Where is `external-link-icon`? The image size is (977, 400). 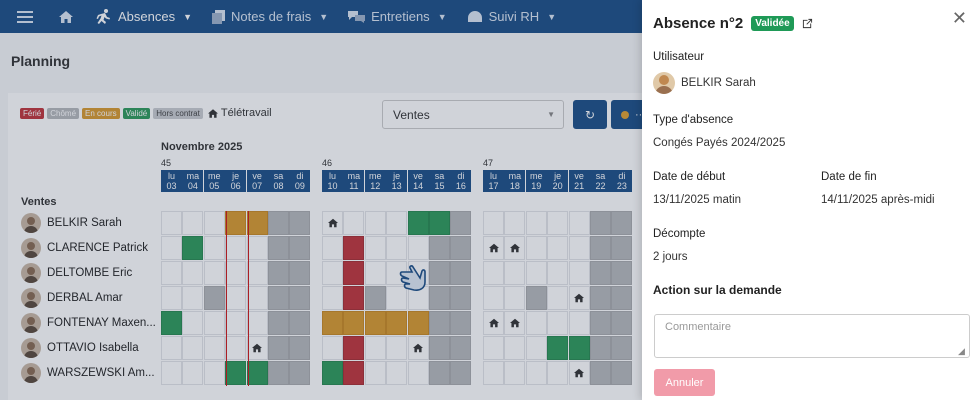
external-link-icon is located at coordinates (807, 23).